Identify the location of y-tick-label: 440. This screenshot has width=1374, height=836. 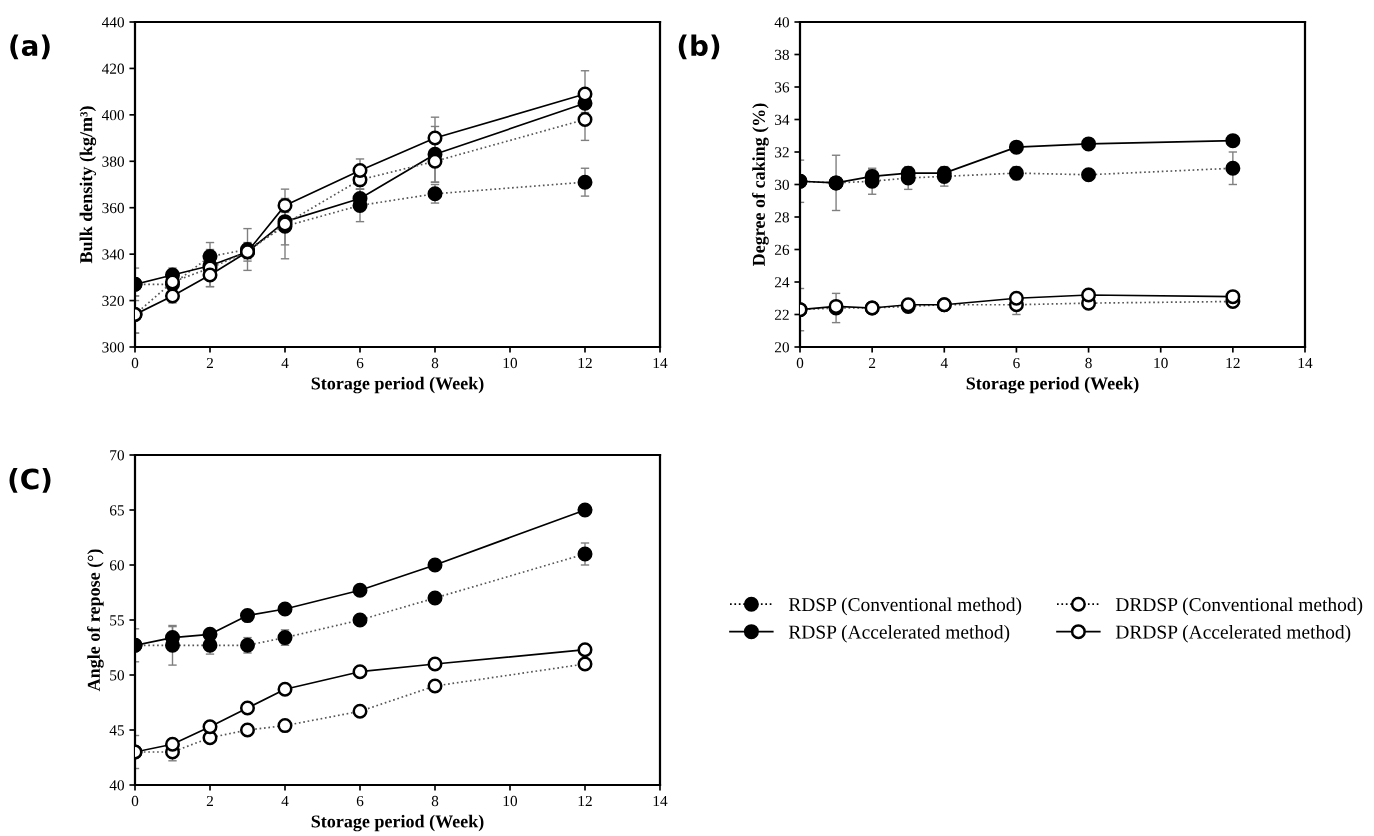
(112, 22).